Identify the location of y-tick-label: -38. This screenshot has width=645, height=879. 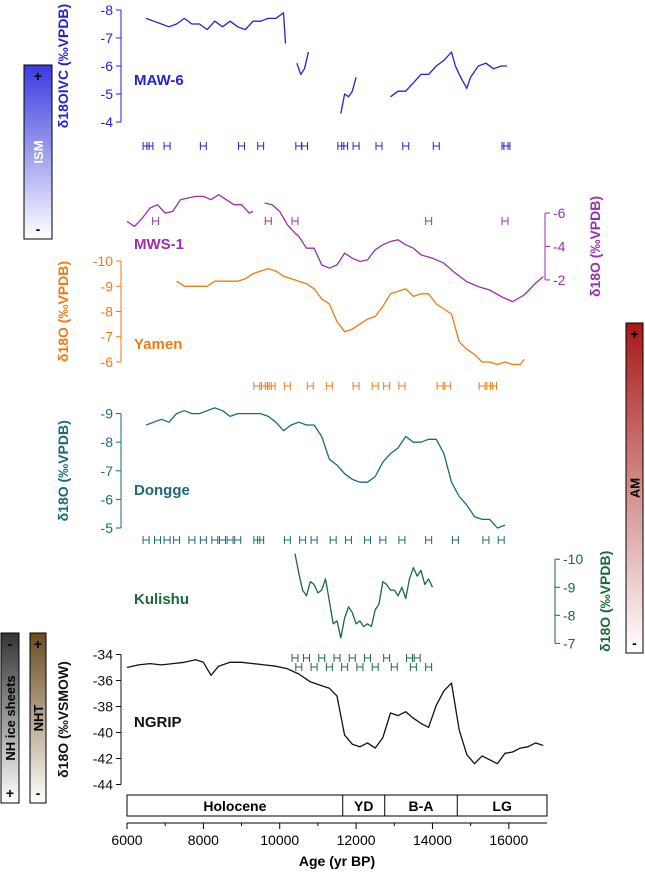
(103, 707).